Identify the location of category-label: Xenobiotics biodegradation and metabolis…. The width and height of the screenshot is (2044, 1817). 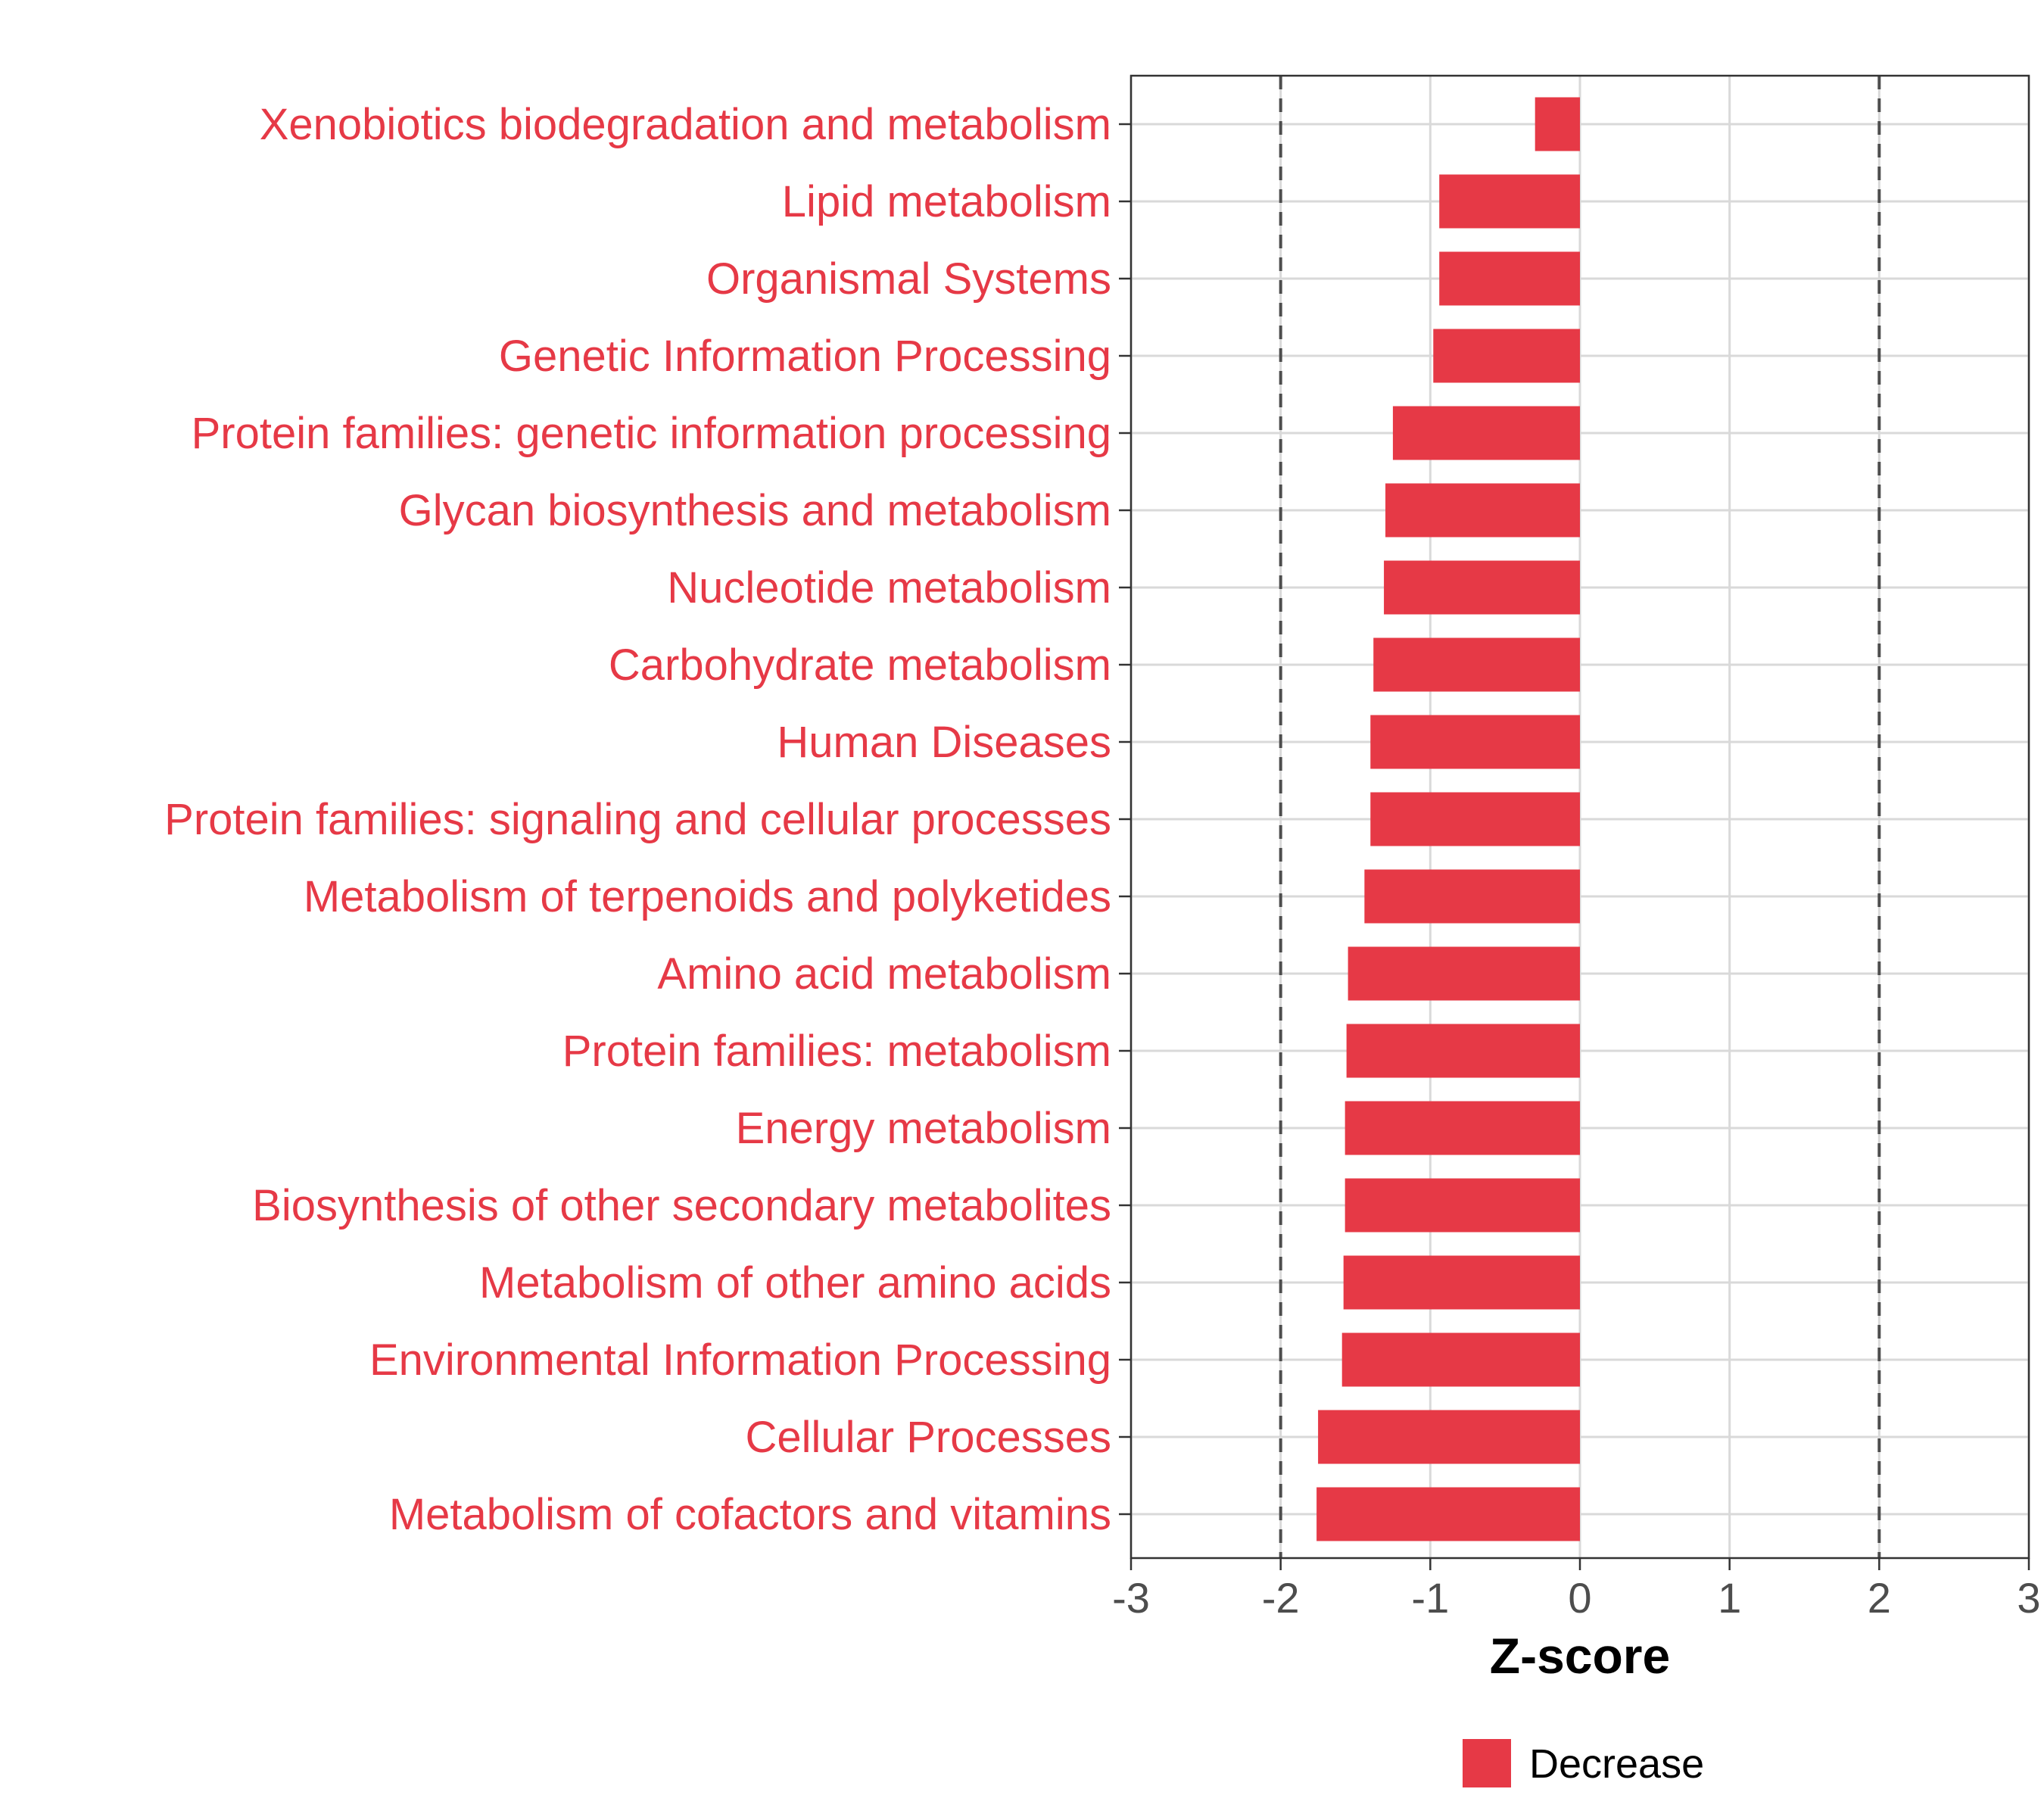
(685, 124).